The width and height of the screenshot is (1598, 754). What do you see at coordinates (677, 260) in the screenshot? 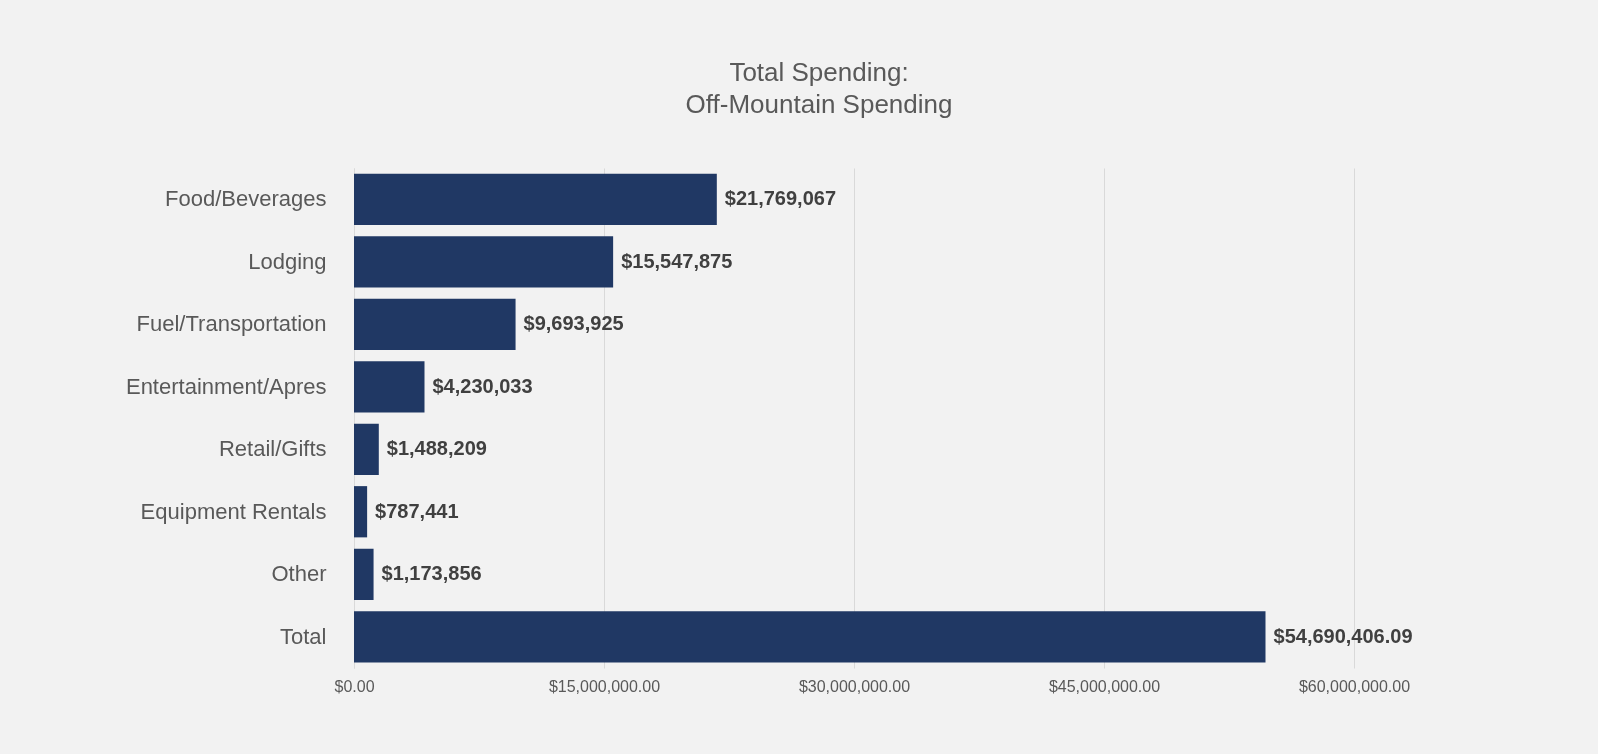
I see `data-label: $15,547,875` at bounding box center [677, 260].